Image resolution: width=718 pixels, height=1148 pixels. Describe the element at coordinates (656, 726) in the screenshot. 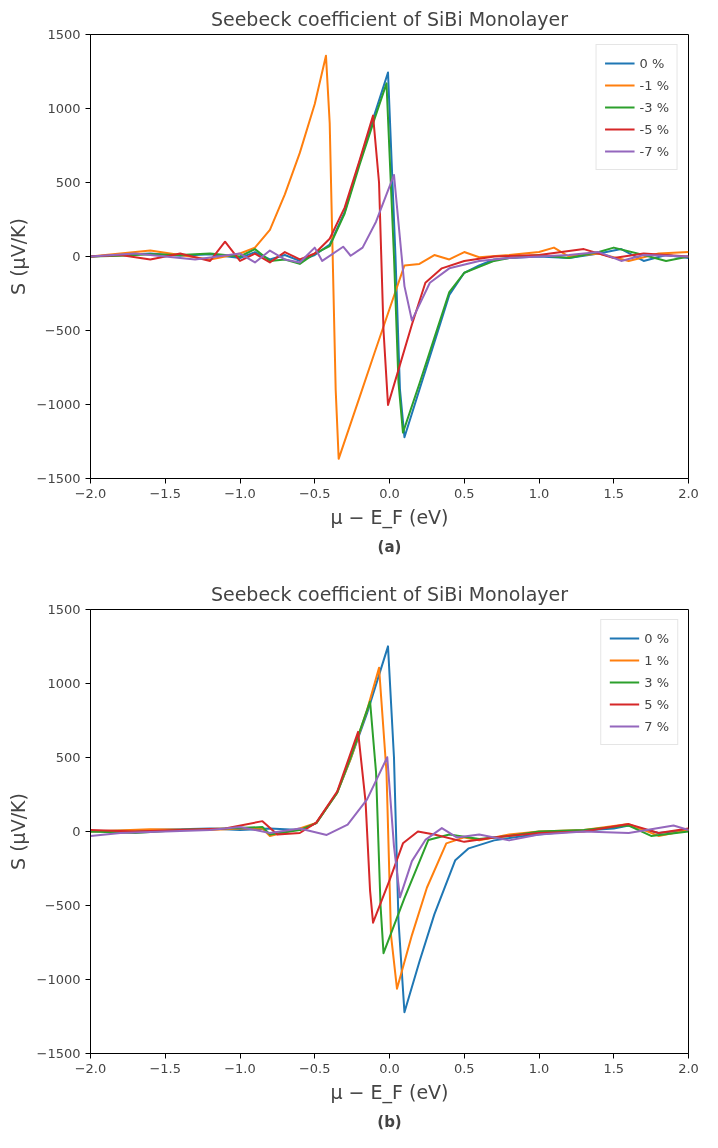

I see `legend-label: 7 %` at that location.